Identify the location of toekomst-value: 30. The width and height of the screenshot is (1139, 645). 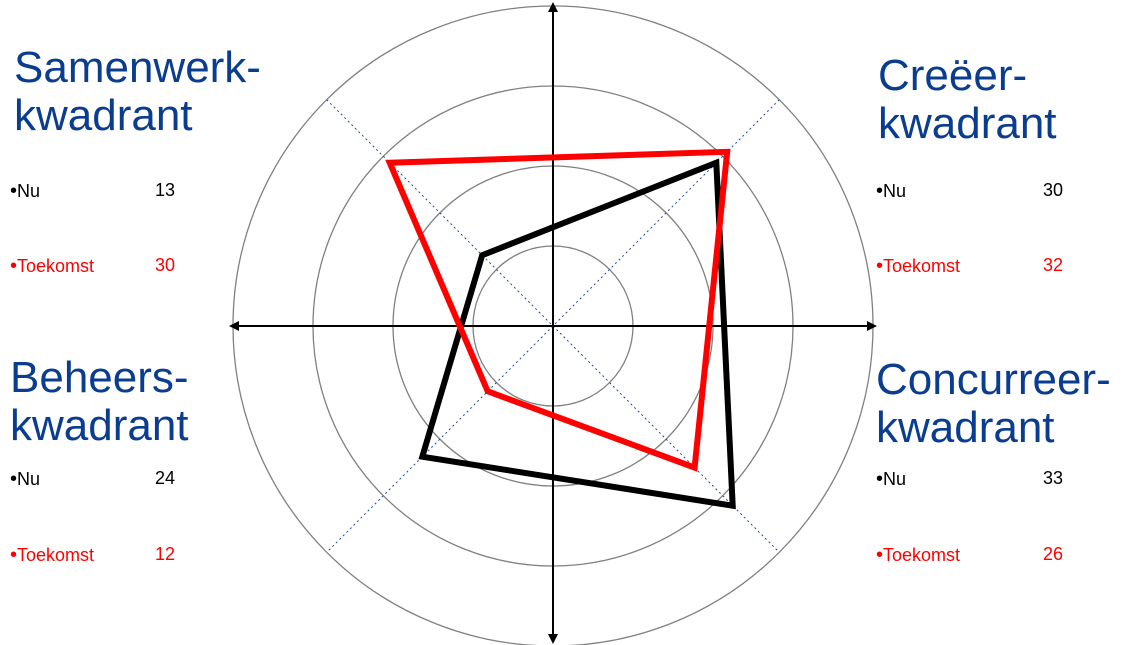
(165, 265).